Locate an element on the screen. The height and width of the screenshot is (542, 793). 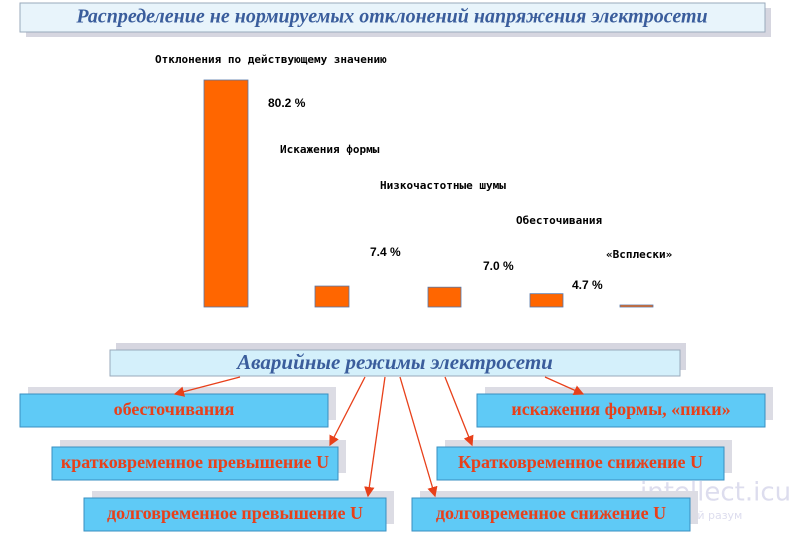
category-label: Искажения формы is located at coordinates (330, 149).